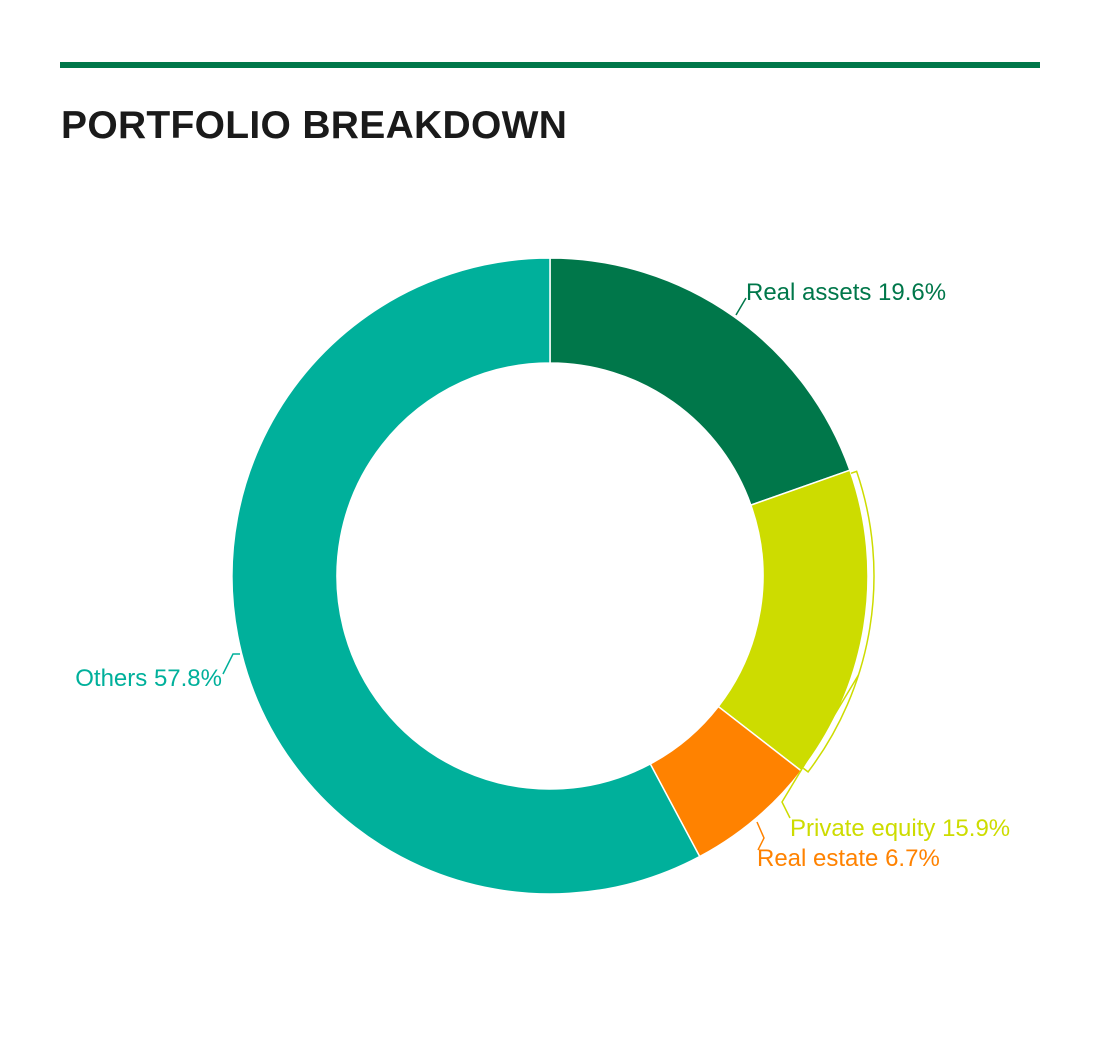 Image resolution: width=1100 pixels, height=1038 pixels. What do you see at coordinates (848, 858) in the screenshot?
I see `label-real-estate: Real estate 6.7%` at bounding box center [848, 858].